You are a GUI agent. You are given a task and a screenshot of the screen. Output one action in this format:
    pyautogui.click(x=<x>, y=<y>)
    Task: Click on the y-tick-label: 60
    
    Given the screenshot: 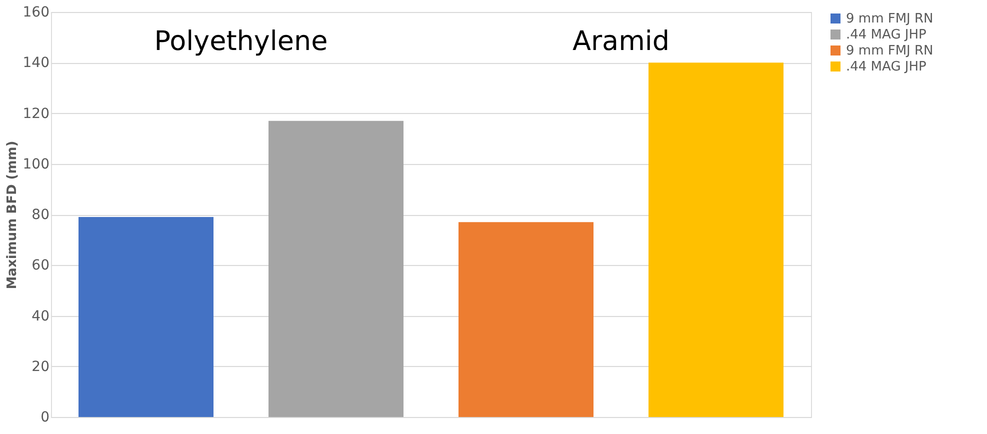 What is the action you would take?
    pyautogui.click(x=41, y=266)
    